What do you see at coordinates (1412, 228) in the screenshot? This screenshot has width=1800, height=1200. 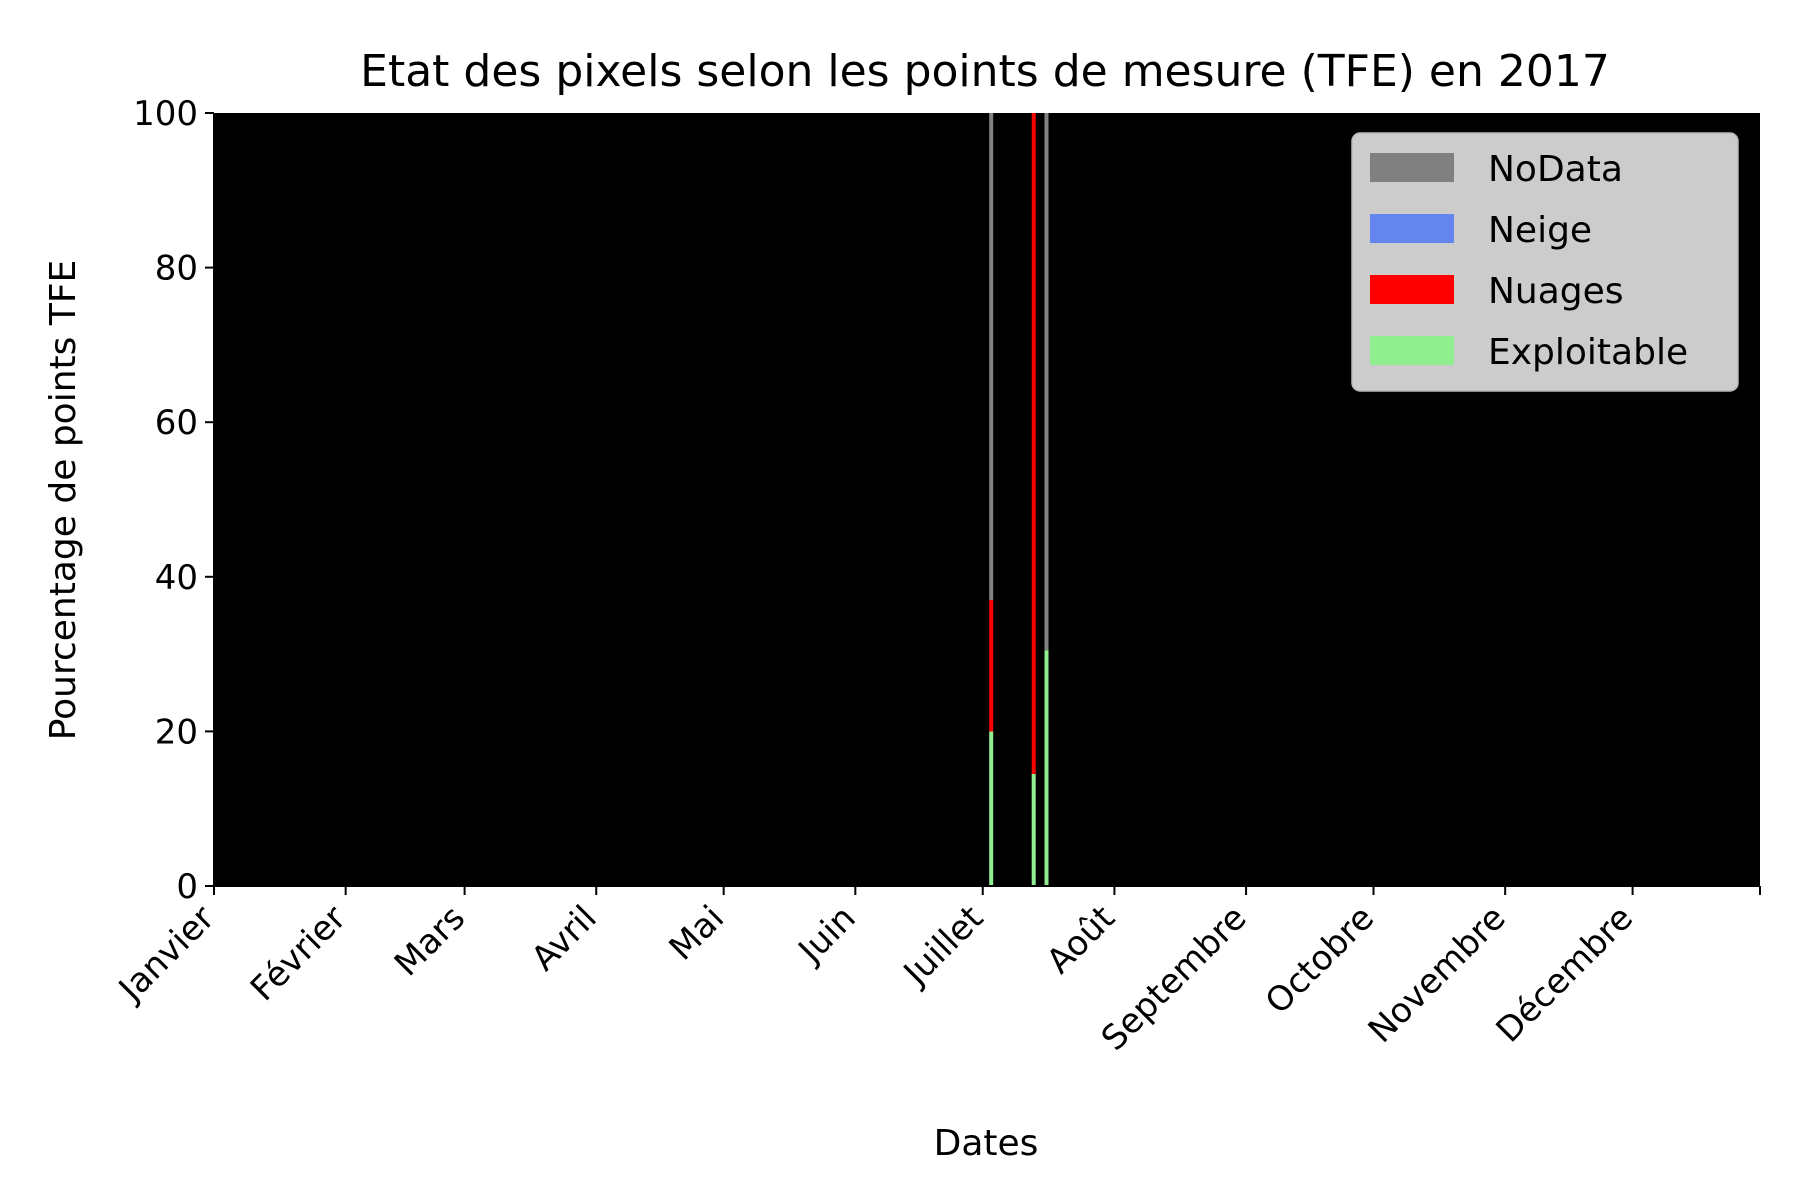 I see `legend-swatch-neige` at bounding box center [1412, 228].